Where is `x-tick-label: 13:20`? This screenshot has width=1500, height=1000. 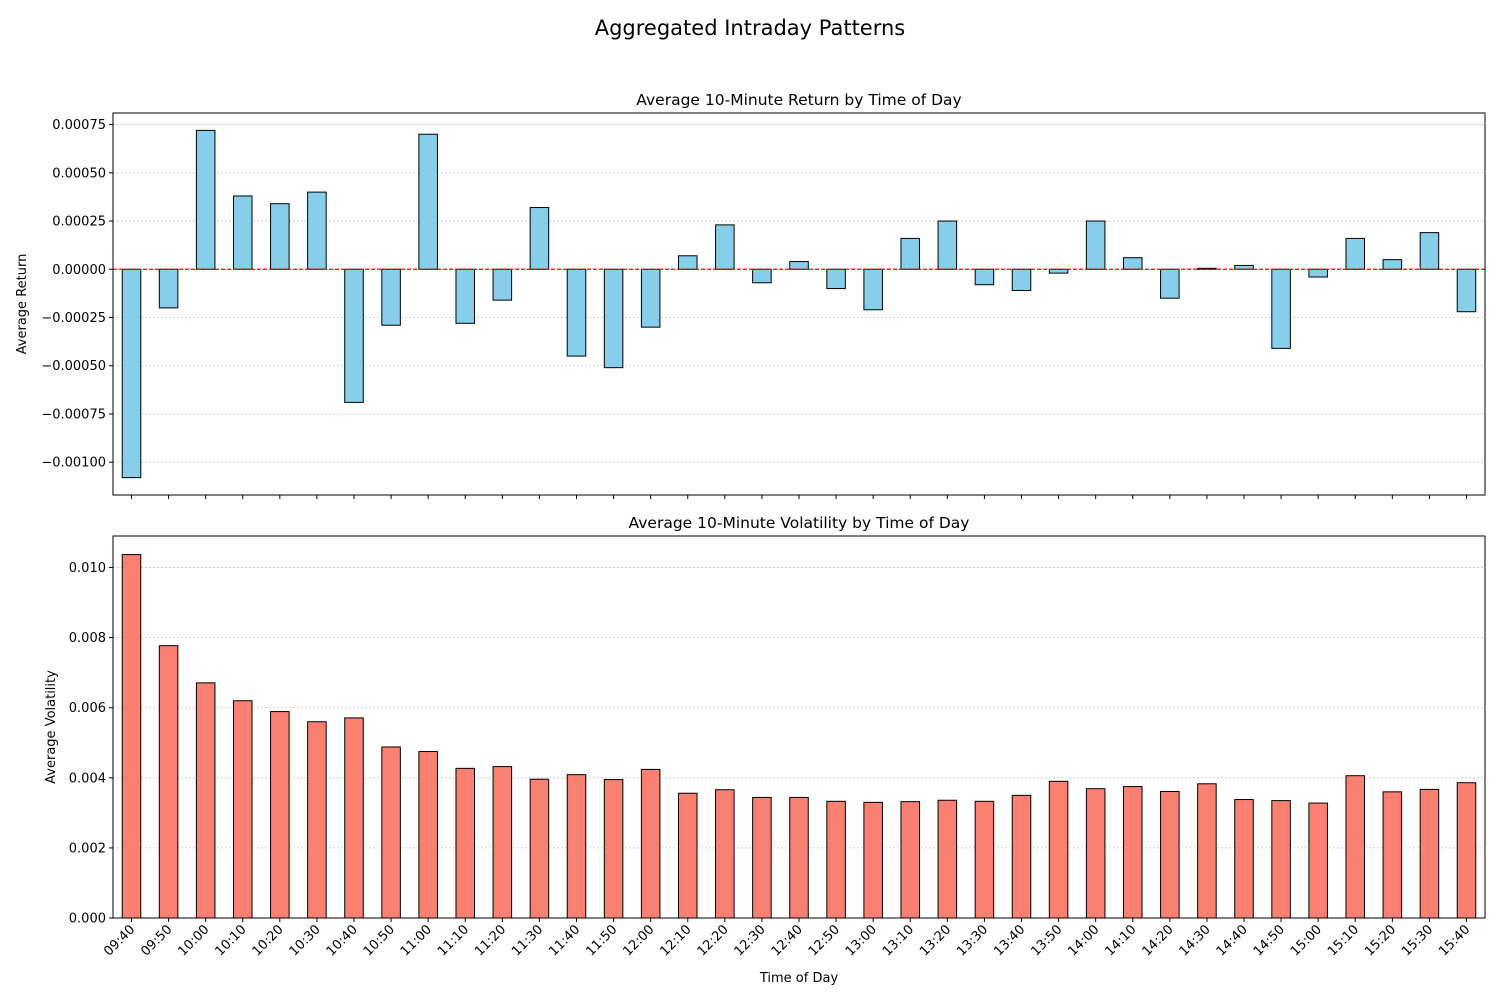
x-tick-label: 13:20 is located at coordinates (935, 940).